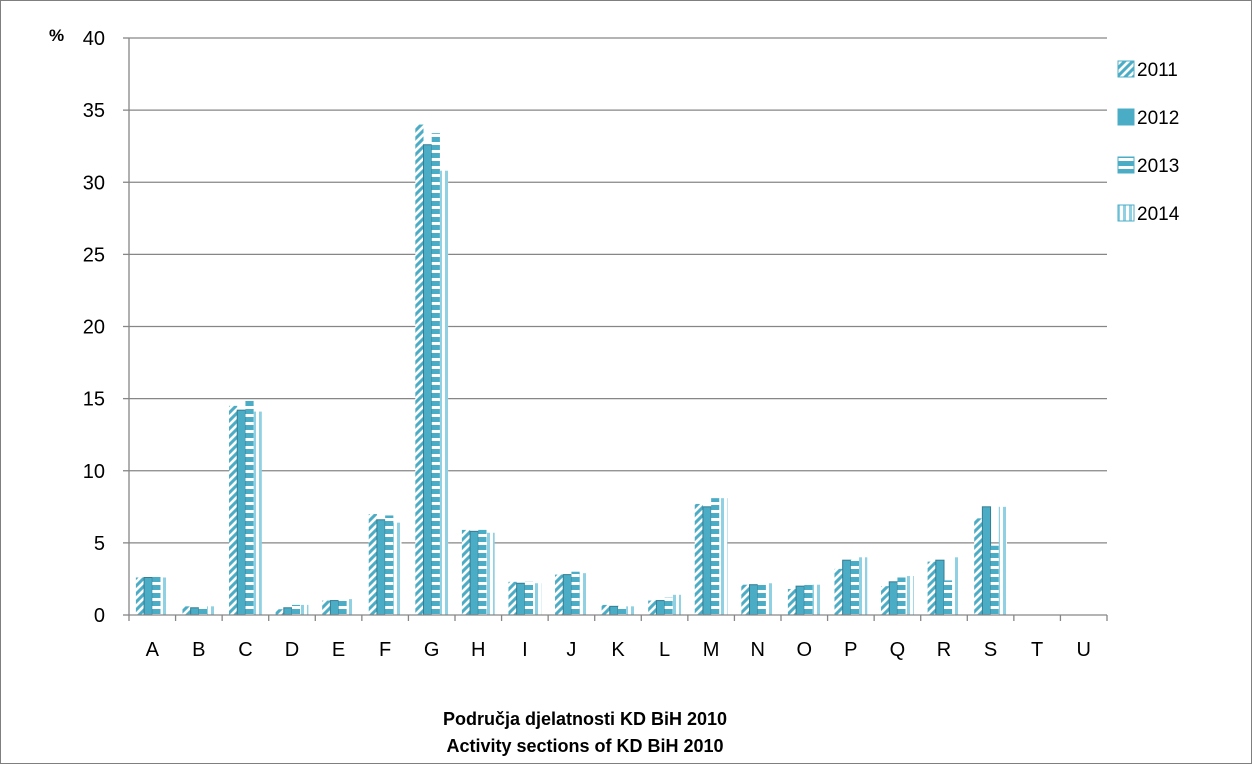  I want to click on x-tick-label: R, so click(944, 650).